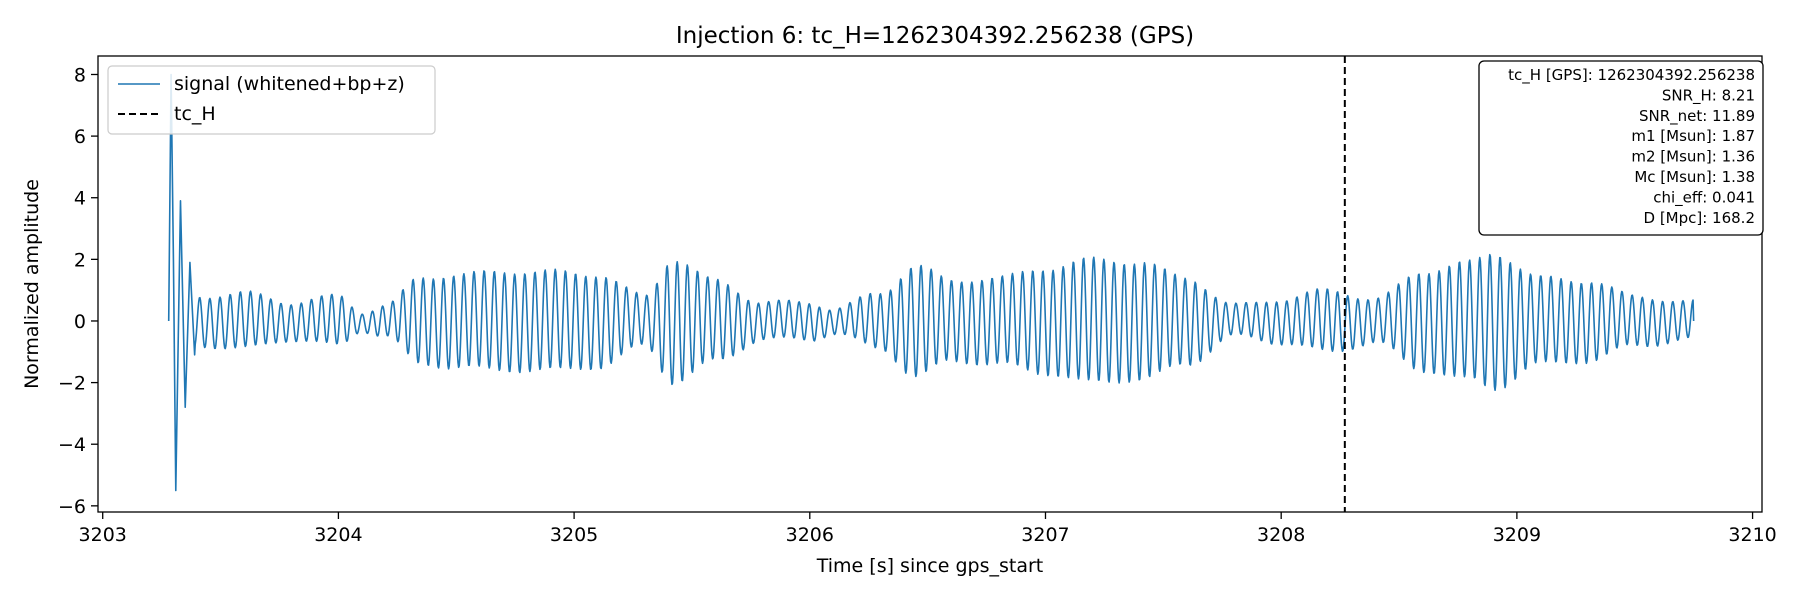 The height and width of the screenshot is (600, 1800). What do you see at coordinates (928, 529) in the screenshot?
I see `x-axis: 3203 3204 3205 3206 3207 3208 3209 3210` at bounding box center [928, 529].